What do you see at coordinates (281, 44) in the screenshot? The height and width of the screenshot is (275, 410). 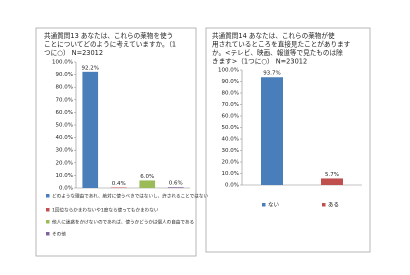 I see `chart-title: 用されているところを直接見たことがあります` at bounding box center [281, 44].